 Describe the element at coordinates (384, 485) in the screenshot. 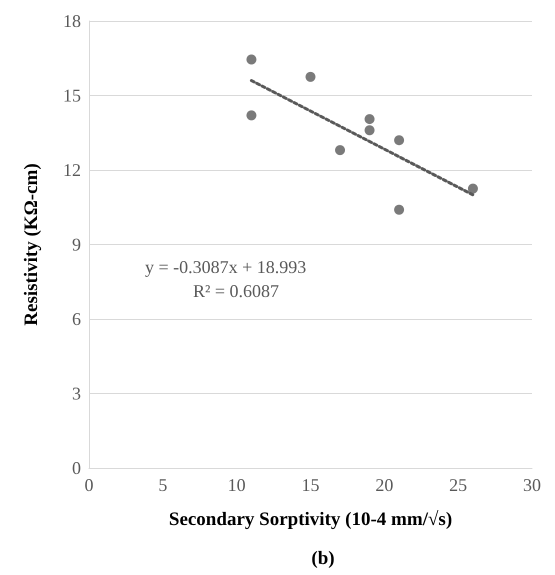

I see `x-tick-label: 20` at that location.